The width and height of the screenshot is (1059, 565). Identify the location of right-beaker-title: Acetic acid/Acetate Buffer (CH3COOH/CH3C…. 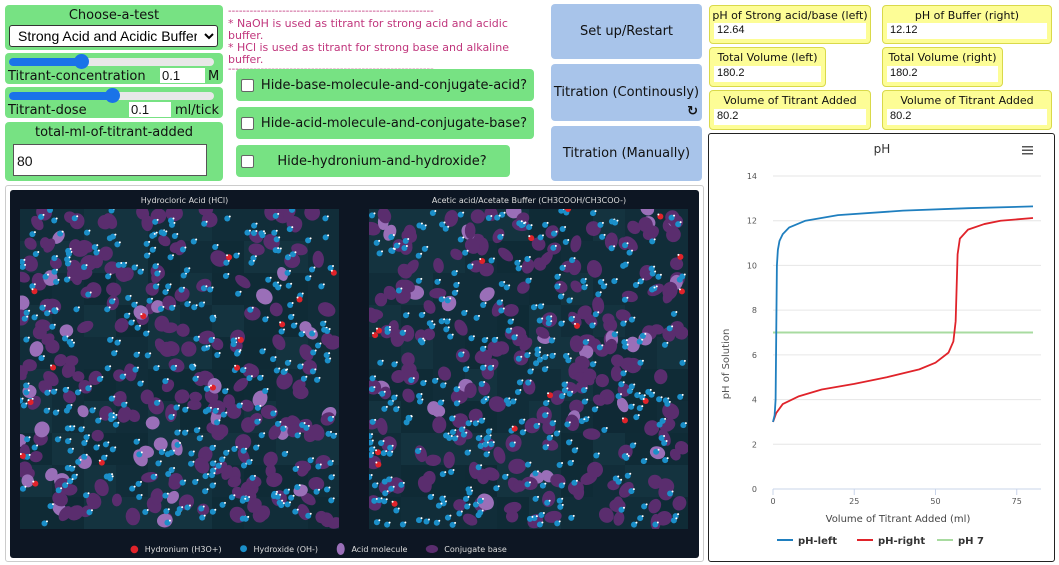
(529, 200).